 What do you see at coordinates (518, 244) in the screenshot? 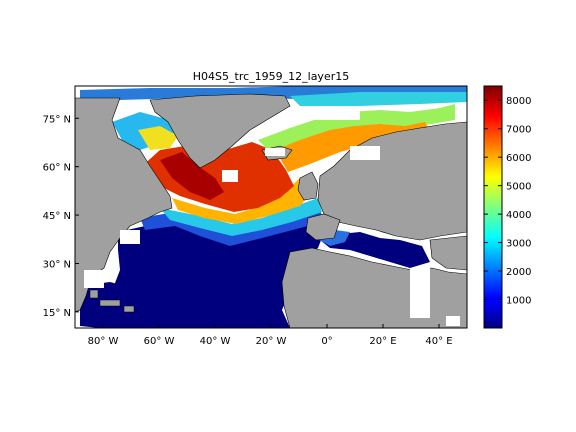
I see `colorbar-tick-label: 3000` at bounding box center [518, 244].